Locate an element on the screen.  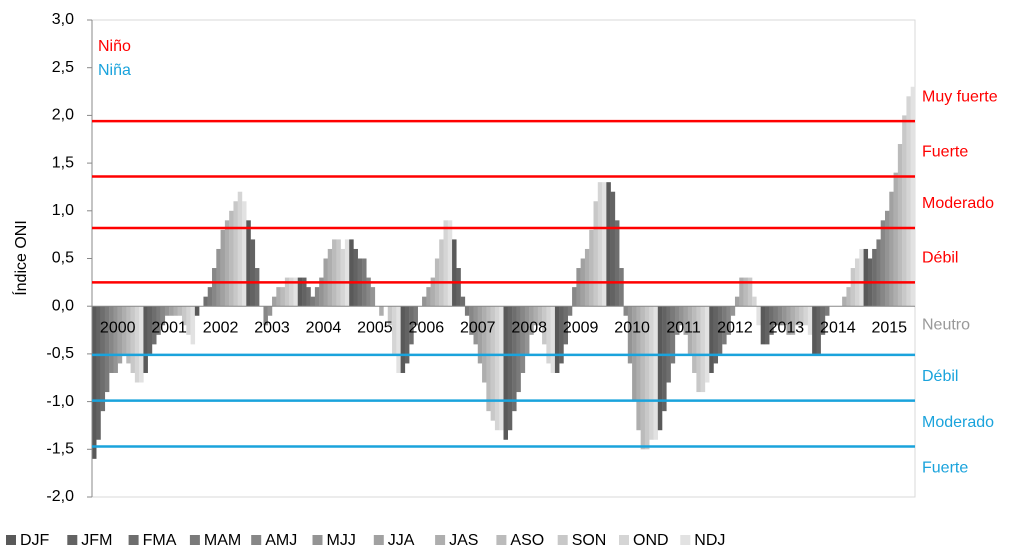
x-tick-label: 2005 is located at coordinates (375, 327).